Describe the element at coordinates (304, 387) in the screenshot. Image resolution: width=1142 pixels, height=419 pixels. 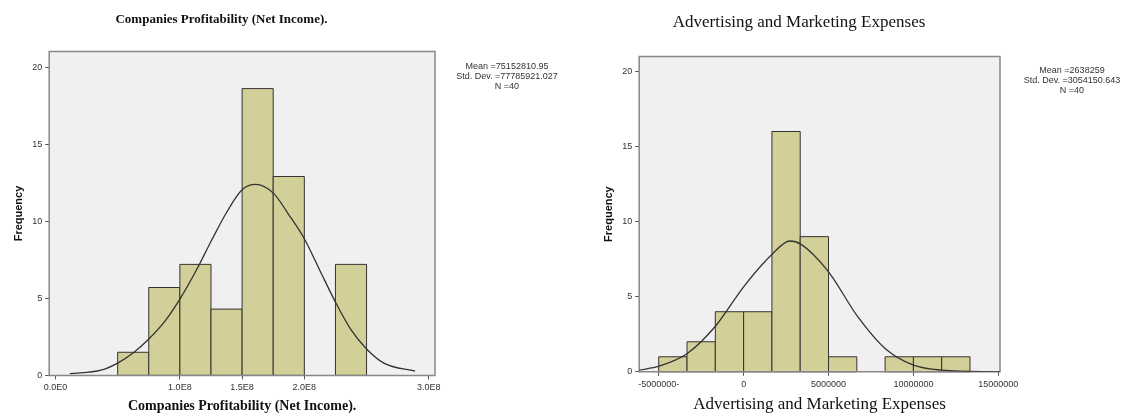
I see `x-tick-label: 2.0E8` at that location.